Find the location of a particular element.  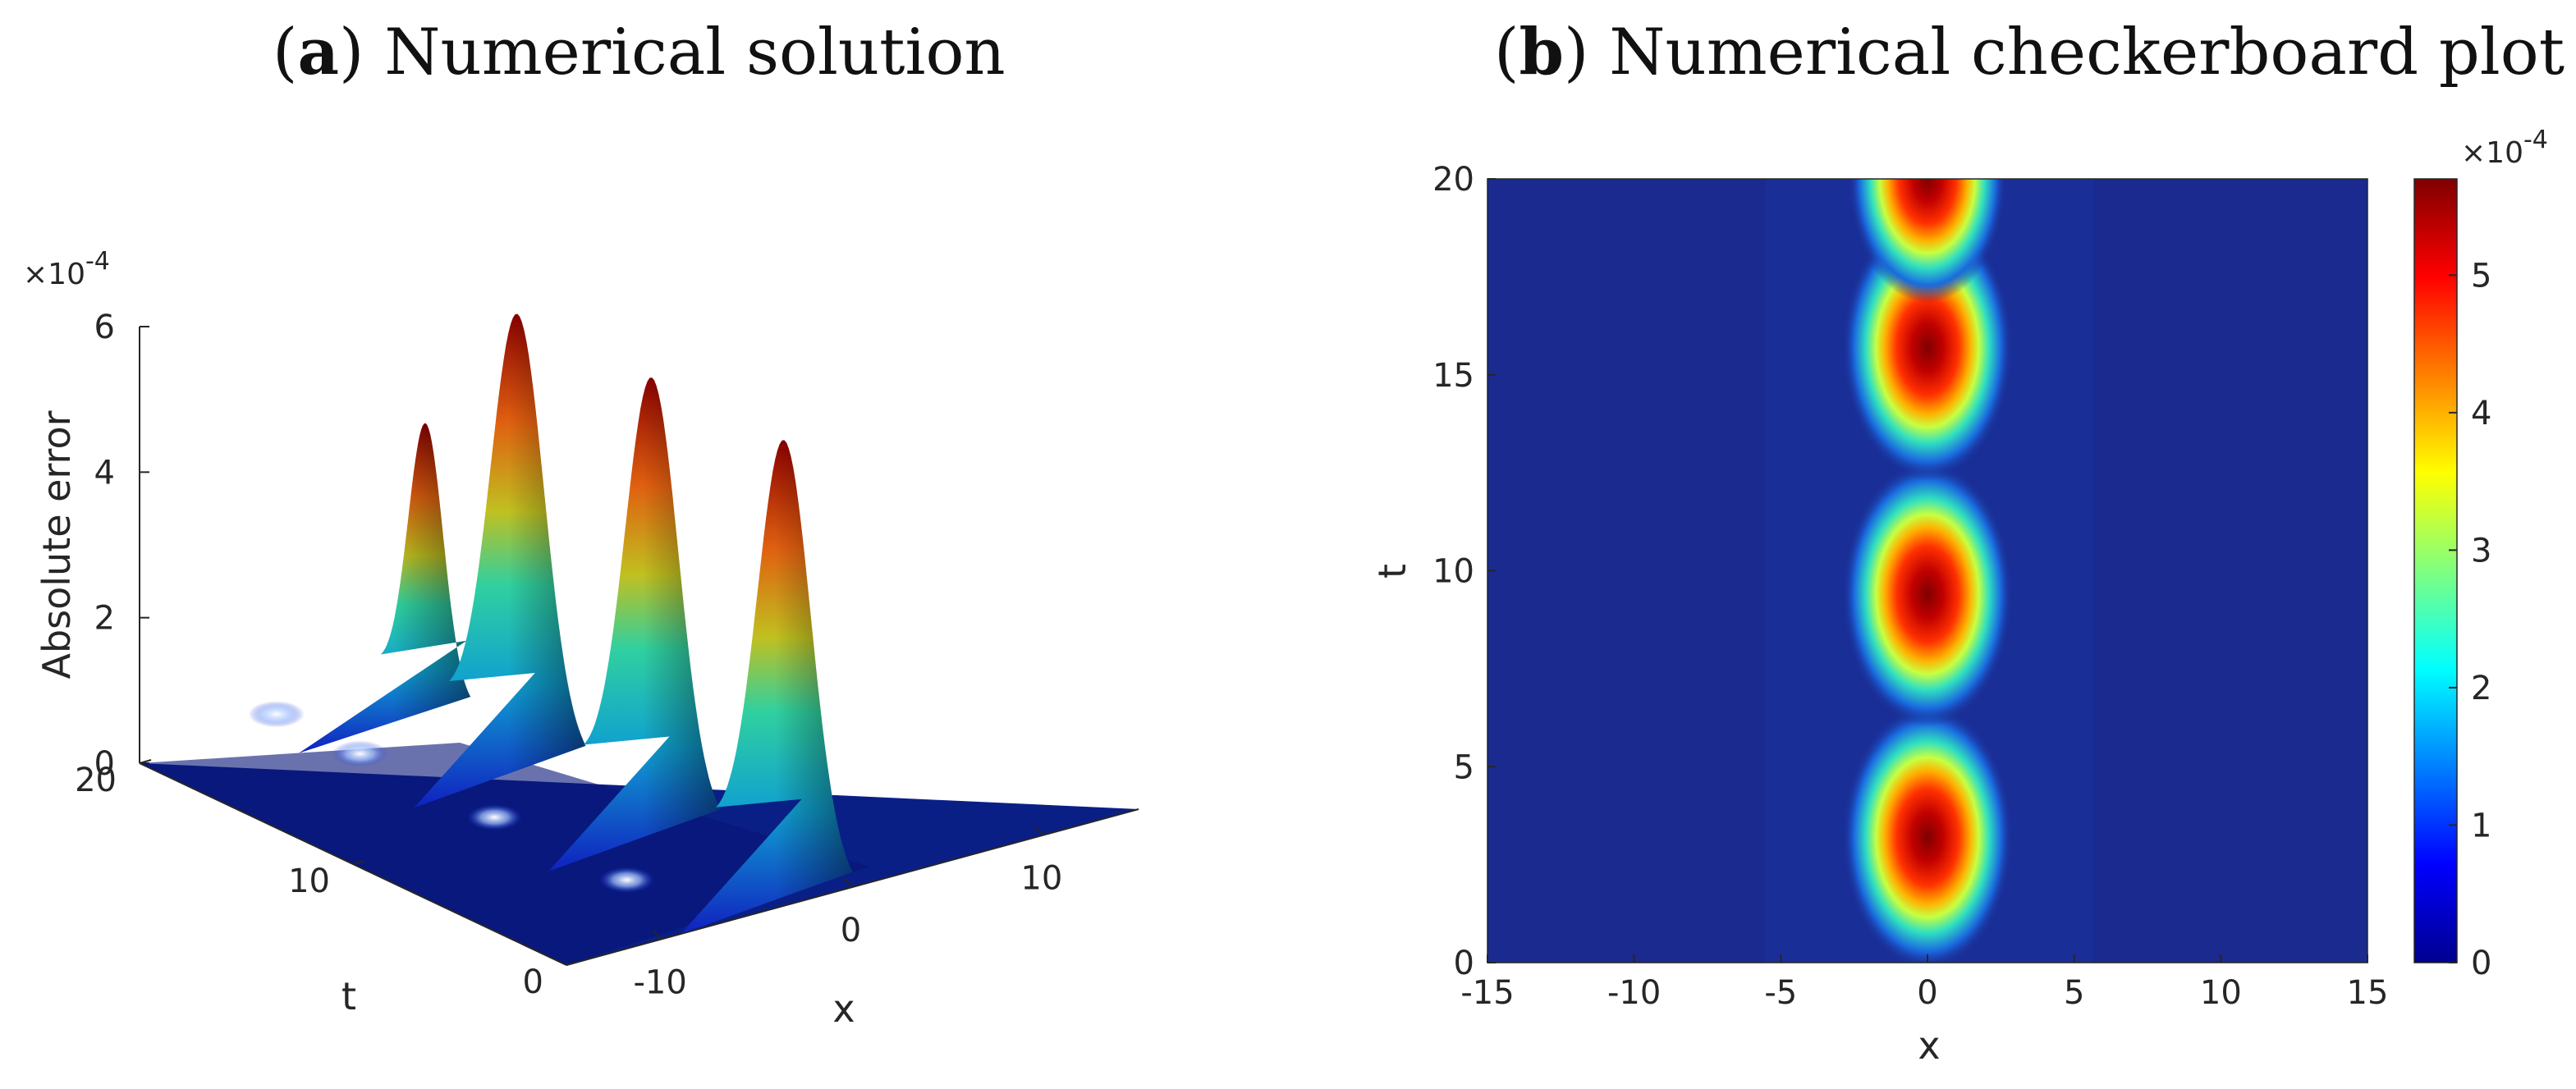

y-tick-label: 0 is located at coordinates (1464, 963).